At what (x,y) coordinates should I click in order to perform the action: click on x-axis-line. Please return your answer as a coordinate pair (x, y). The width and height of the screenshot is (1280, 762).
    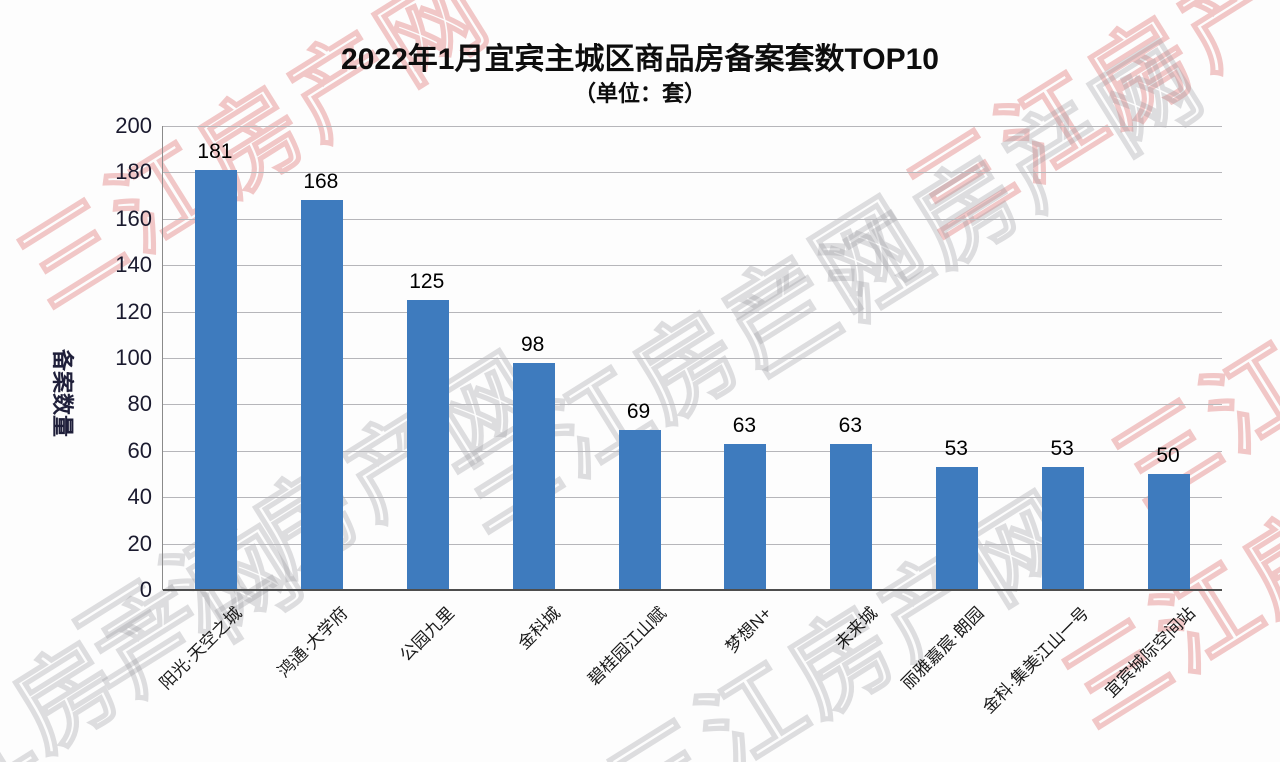
    Looking at the image, I should click on (692, 590).